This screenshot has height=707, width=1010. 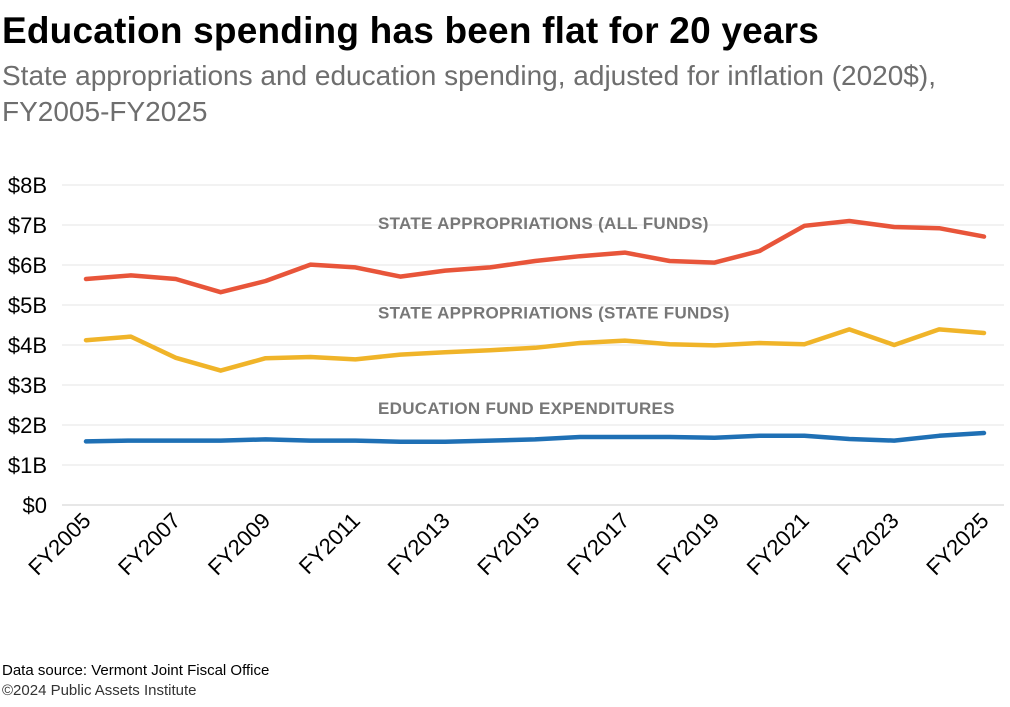 I want to click on y-tick-label: $2B, so click(x=27, y=425).